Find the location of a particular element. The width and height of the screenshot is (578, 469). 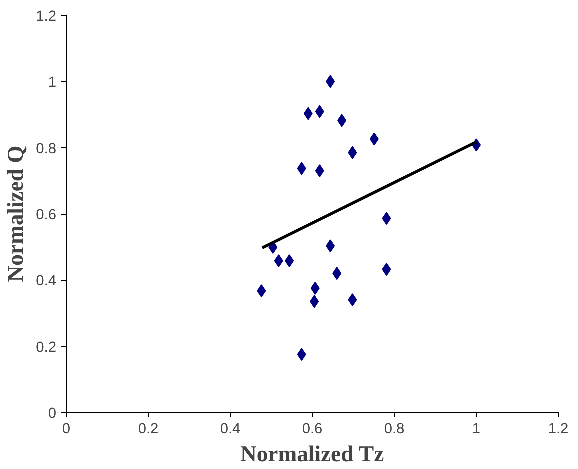

y-tick-label: 0.6 is located at coordinates (46, 216).